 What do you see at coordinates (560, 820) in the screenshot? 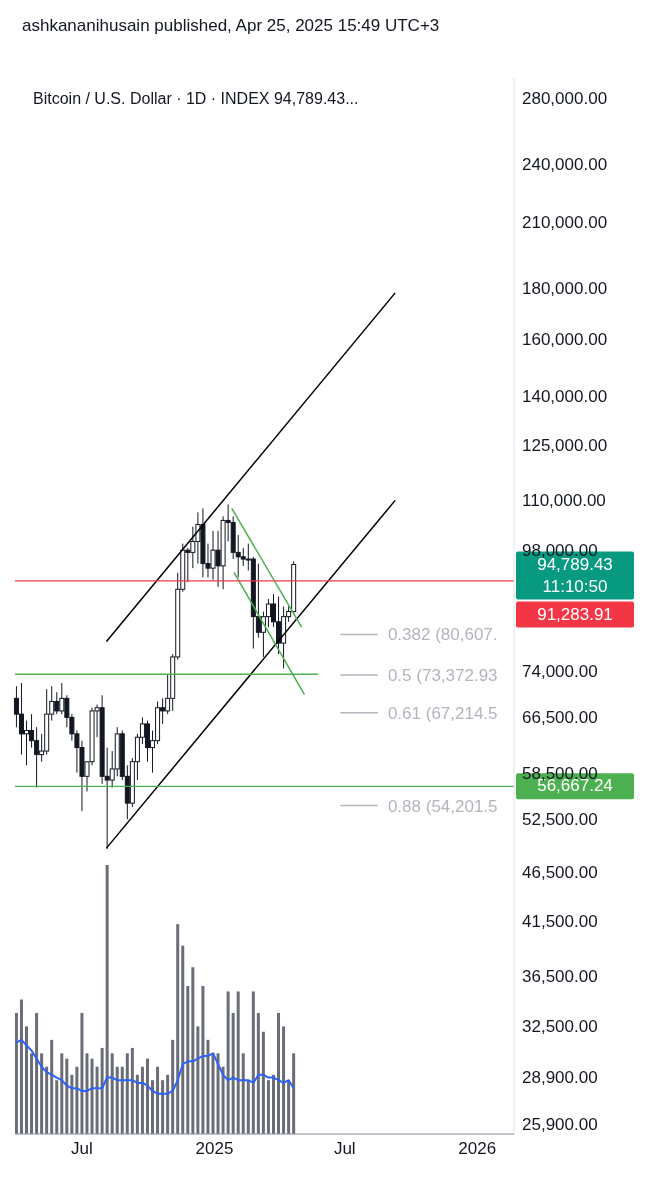
I see `y-tick-label: 52,500.00` at bounding box center [560, 820].